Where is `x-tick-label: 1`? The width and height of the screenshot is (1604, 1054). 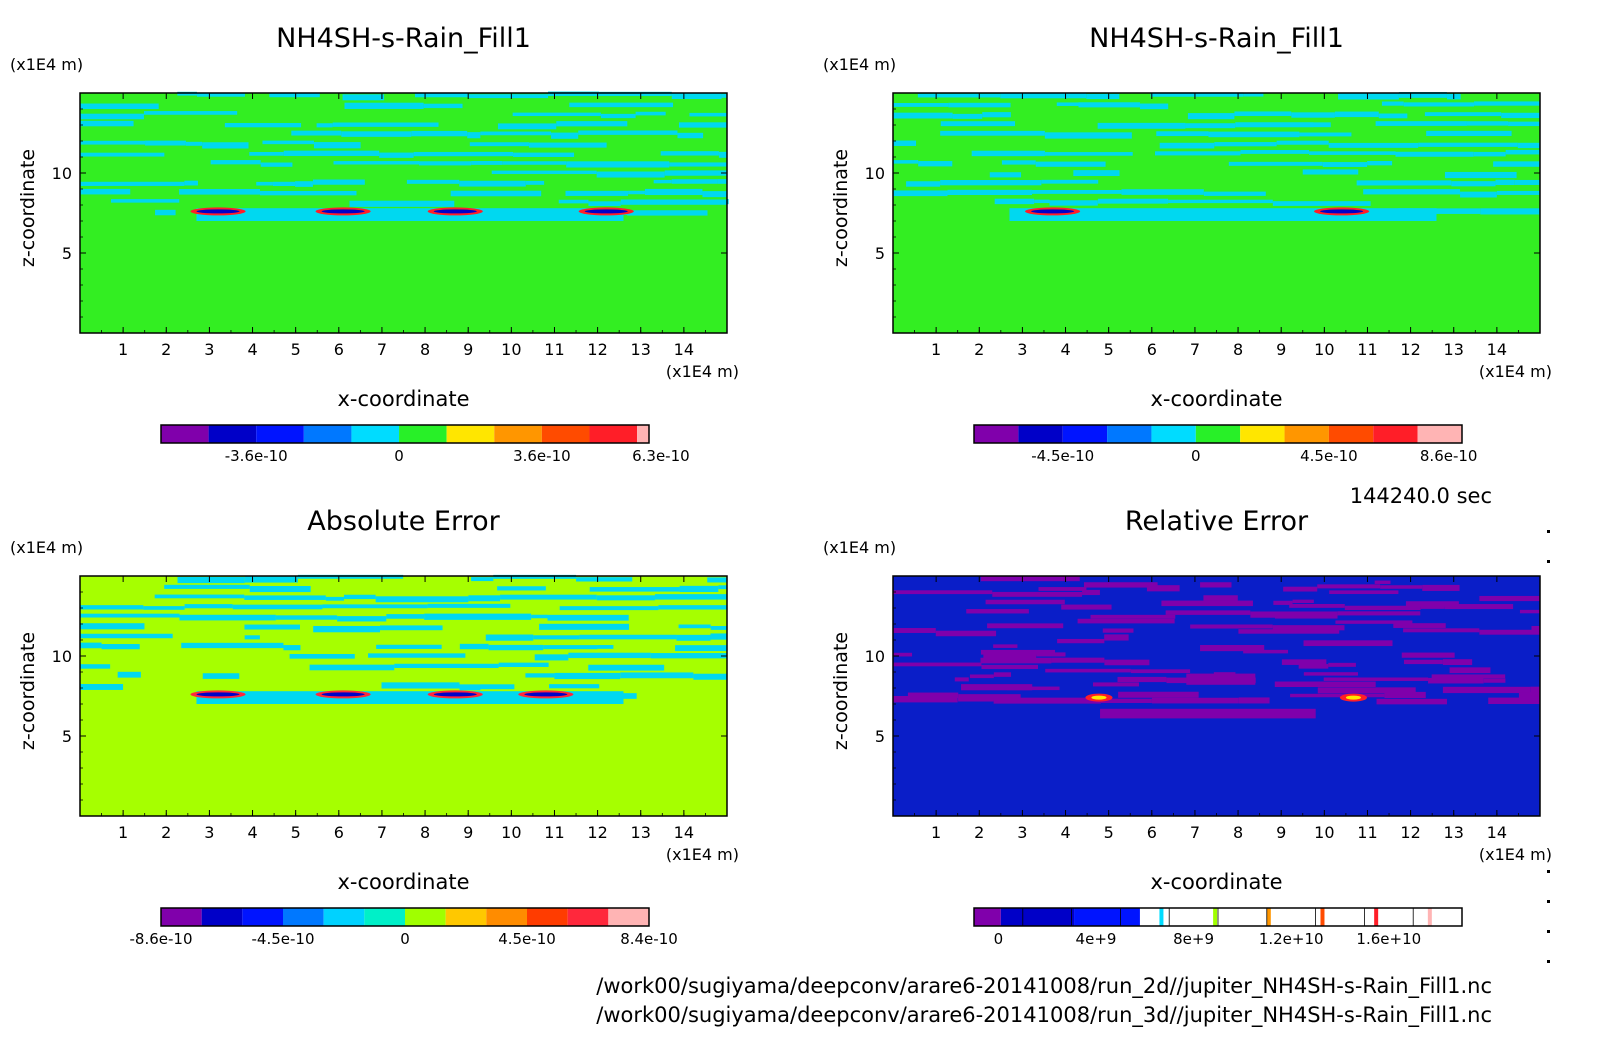
x-tick-label: 1 is located at coordinates (123, 832).